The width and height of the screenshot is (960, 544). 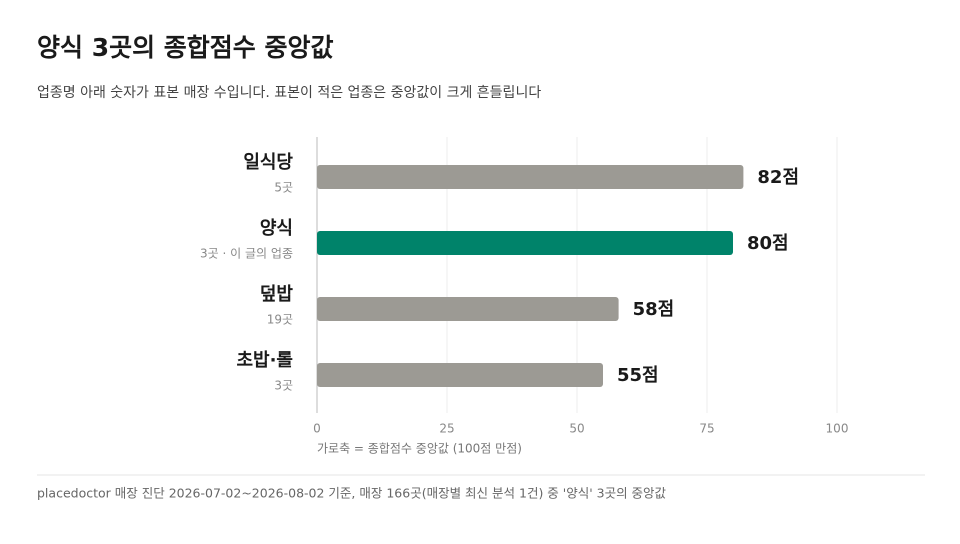 I want to click on category-note: 5곳, so click(x=283, y=188).